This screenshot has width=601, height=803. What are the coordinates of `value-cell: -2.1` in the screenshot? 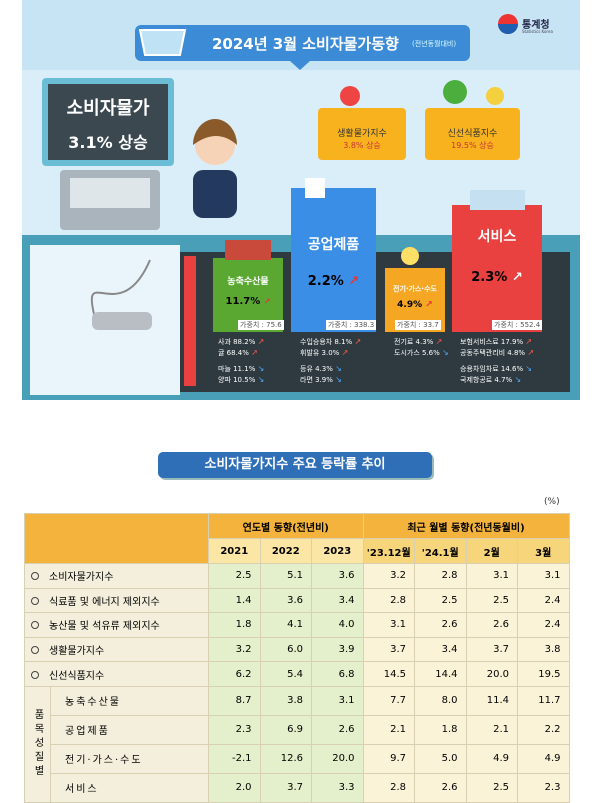 It's located at (234, 758).